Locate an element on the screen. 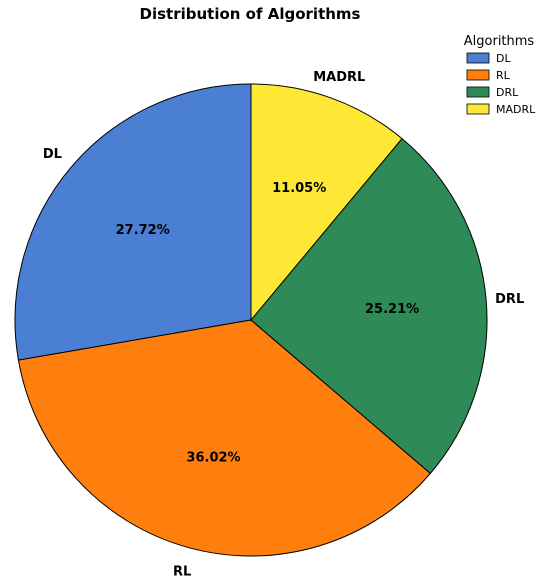 This screenshot has height=580, width=550. legend-swatch-drl is located at coordinates (478, 92).